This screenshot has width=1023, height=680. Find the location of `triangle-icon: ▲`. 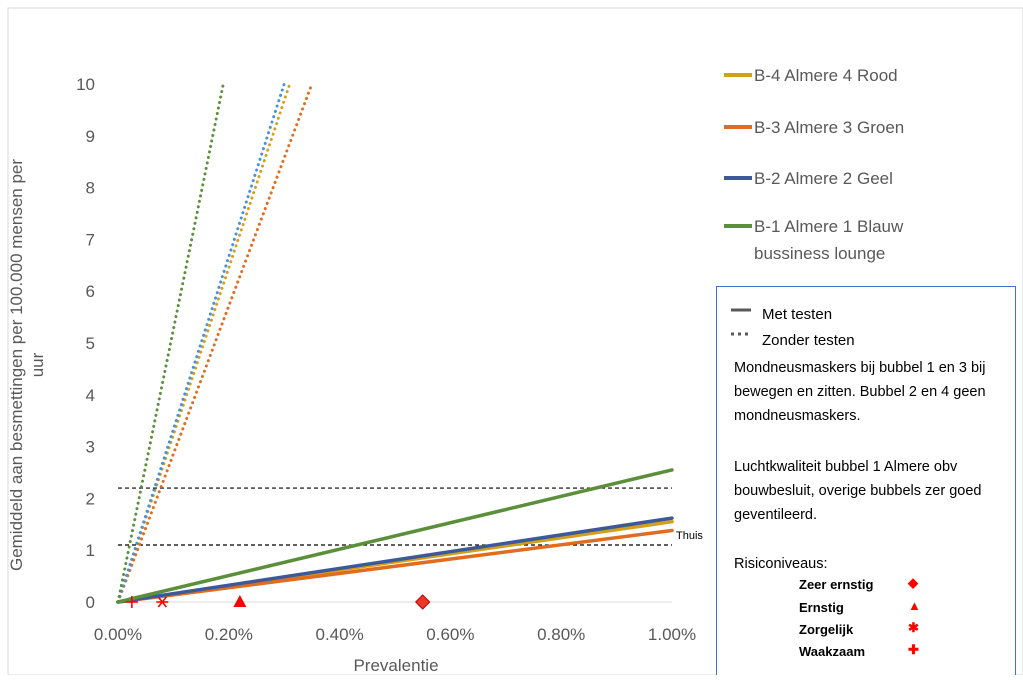

triangle-icon: ▲ is located at coordinates (914, 605).